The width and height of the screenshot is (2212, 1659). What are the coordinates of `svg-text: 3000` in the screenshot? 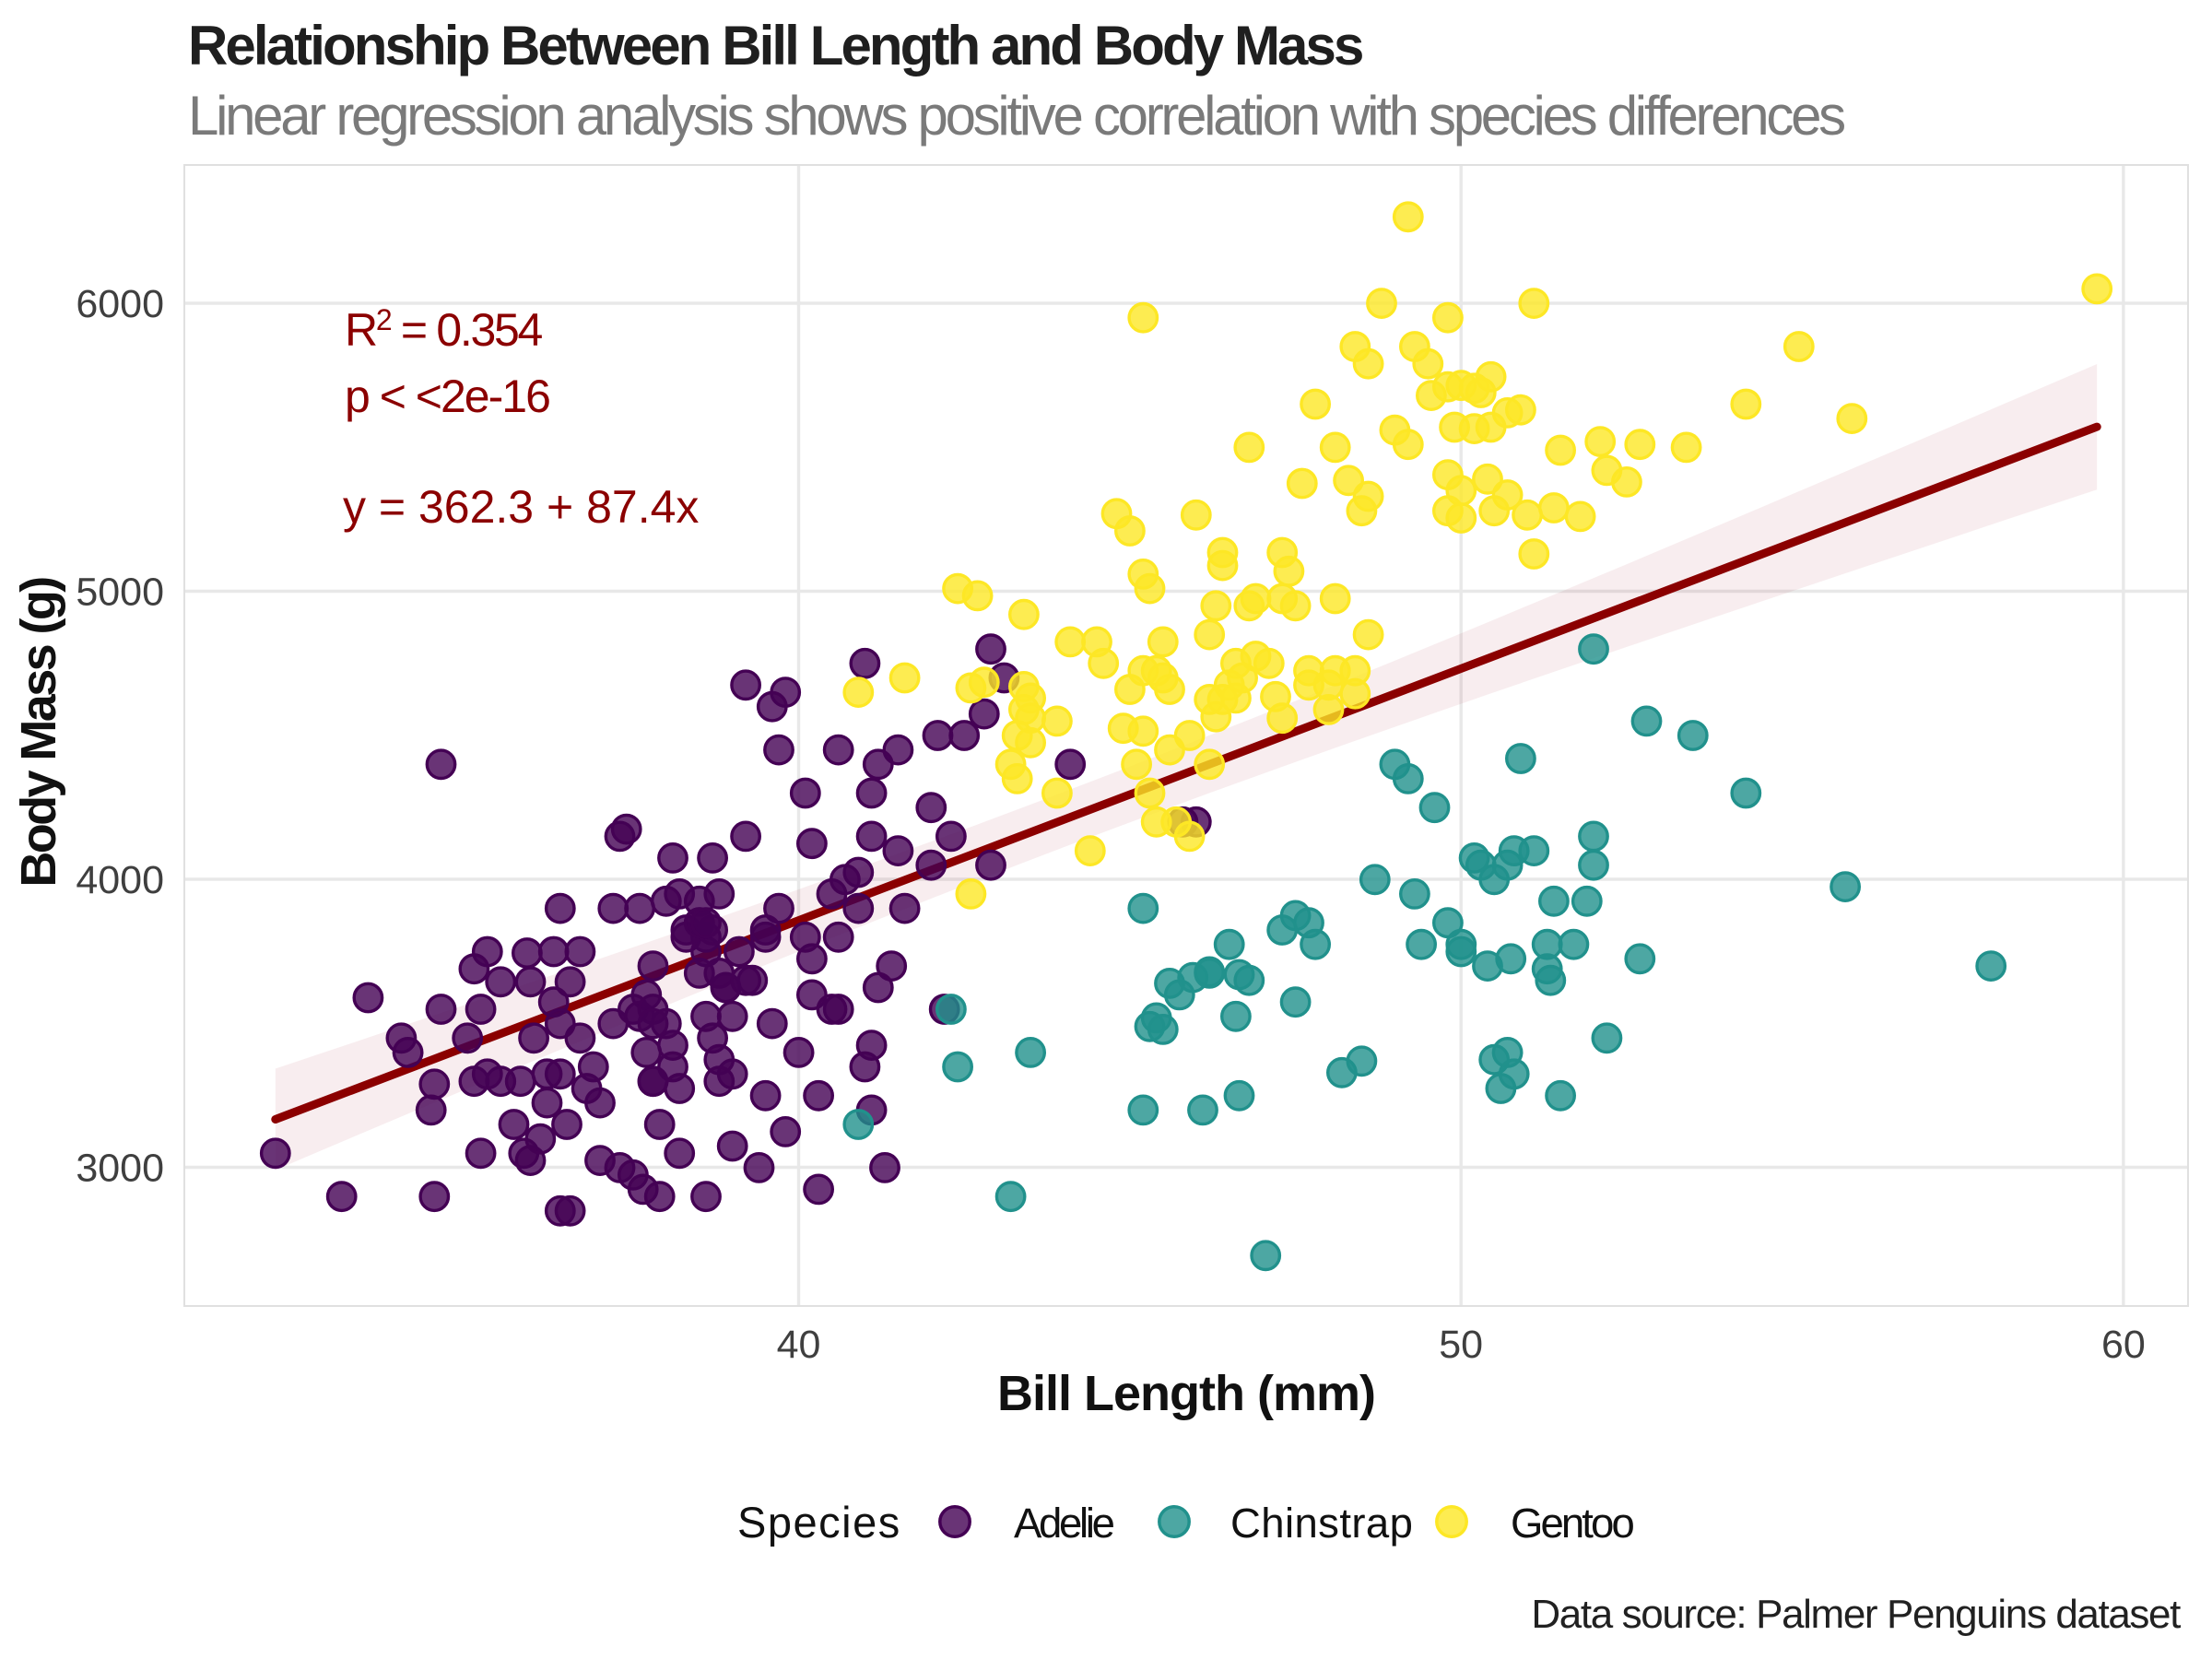 It's located at (120, 1169).